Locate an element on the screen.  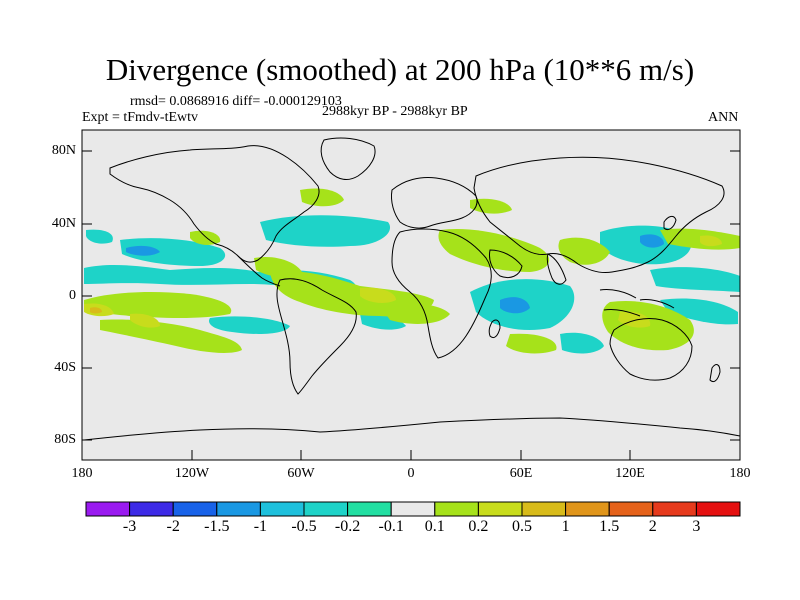
lon-label-180e: 180 is located at coordinates (740, 473).